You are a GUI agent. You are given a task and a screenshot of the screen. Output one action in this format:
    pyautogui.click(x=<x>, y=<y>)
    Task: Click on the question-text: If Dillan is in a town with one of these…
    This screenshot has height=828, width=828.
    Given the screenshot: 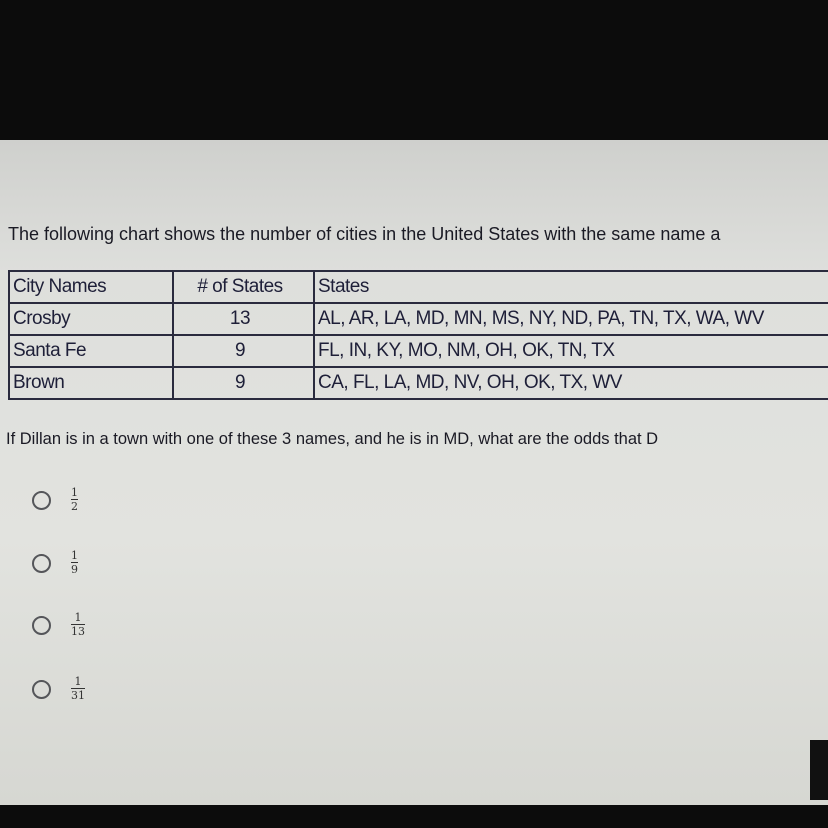 What is the action you would take?
    pyautogui.click(x=332, y=439)
    